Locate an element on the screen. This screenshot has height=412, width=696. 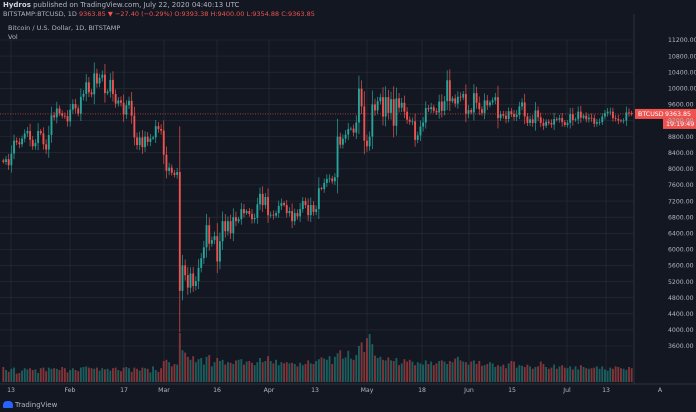
x-tick-label: 18 is located at coordinates (422, 390).